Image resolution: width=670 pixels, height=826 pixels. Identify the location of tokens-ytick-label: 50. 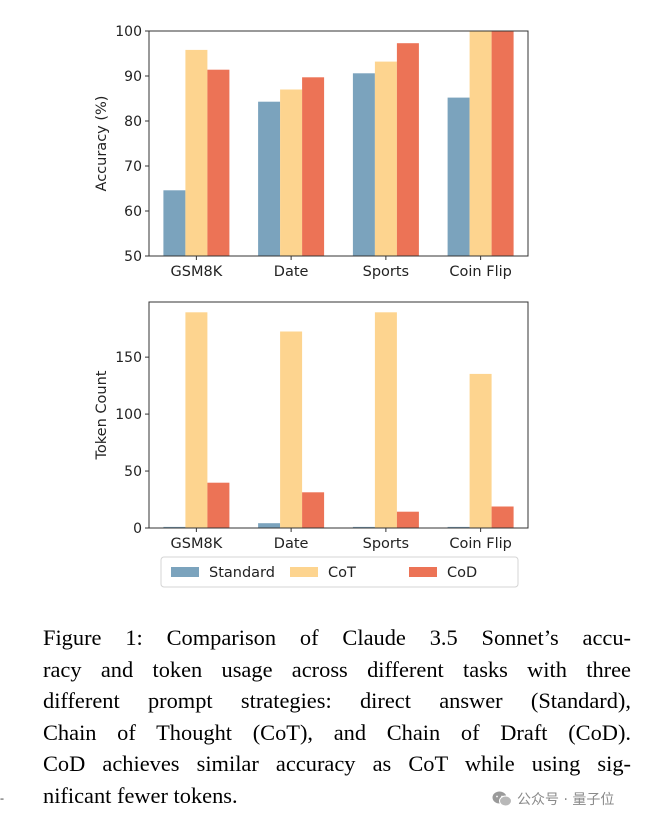
(133, 472).